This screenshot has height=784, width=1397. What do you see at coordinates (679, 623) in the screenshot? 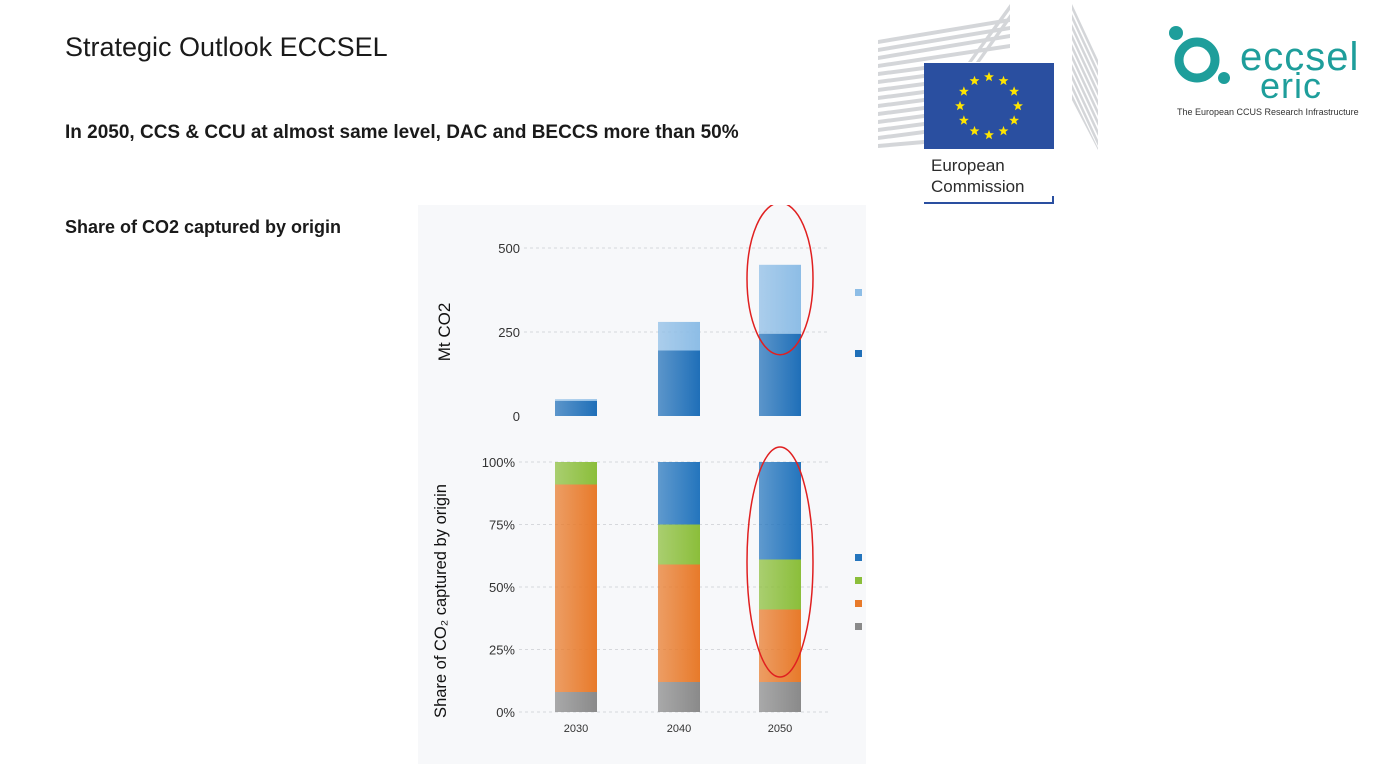
I see `bar-2040-process-emissions` at bounding box center [679, 623].